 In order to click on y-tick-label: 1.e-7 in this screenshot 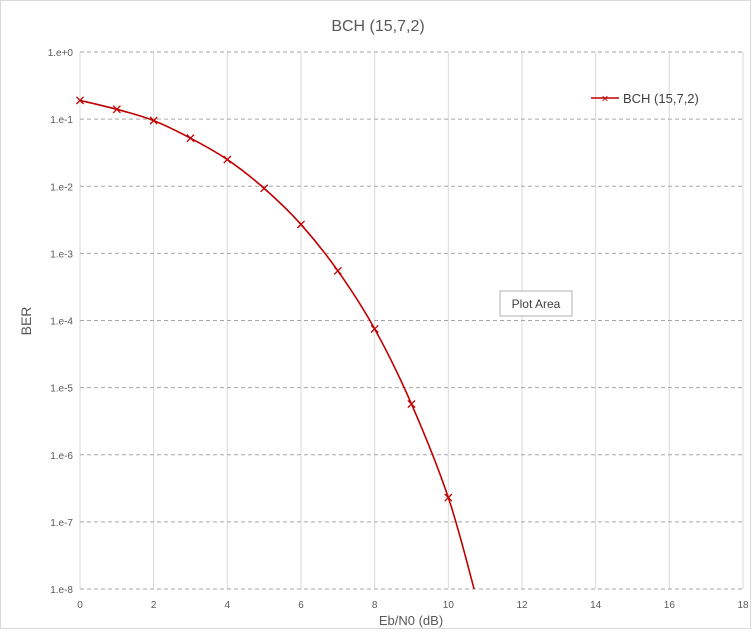, I will do `click(61, 523)`.